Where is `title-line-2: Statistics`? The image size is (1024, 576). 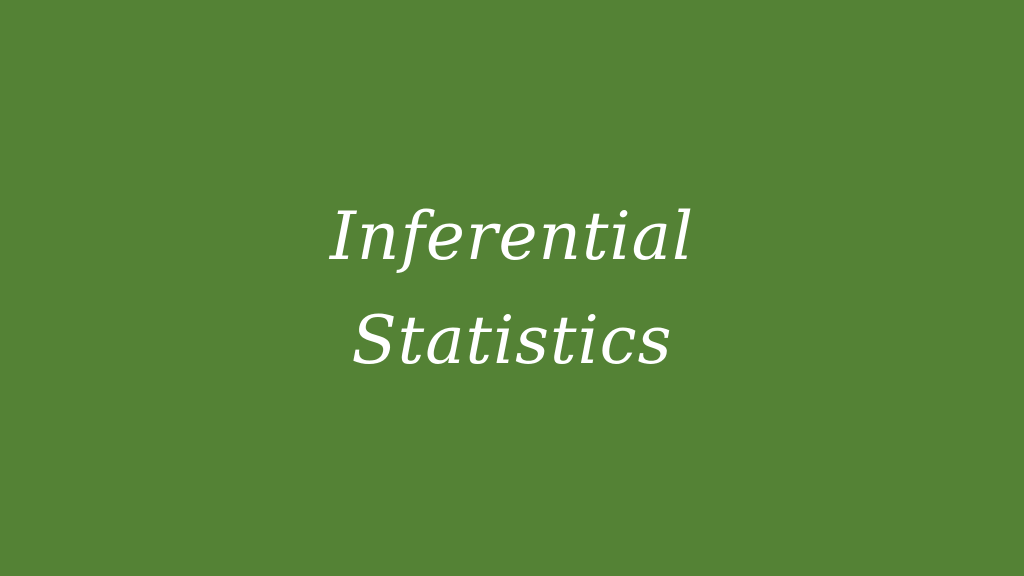
title-line-2: Statistics is located at coordinates (512, 340).